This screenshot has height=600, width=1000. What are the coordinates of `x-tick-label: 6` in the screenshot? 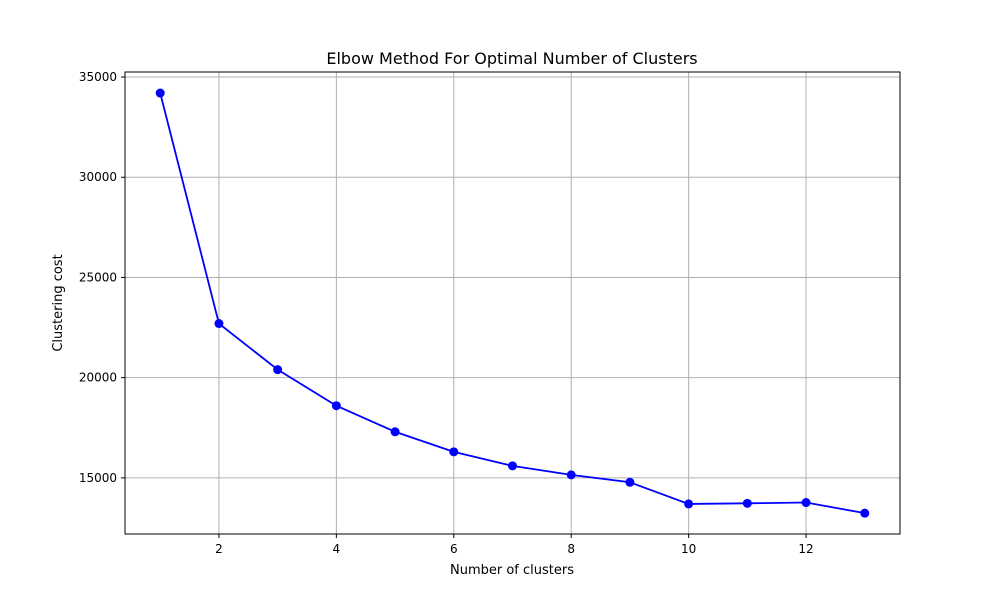 It's located at (454, 549).